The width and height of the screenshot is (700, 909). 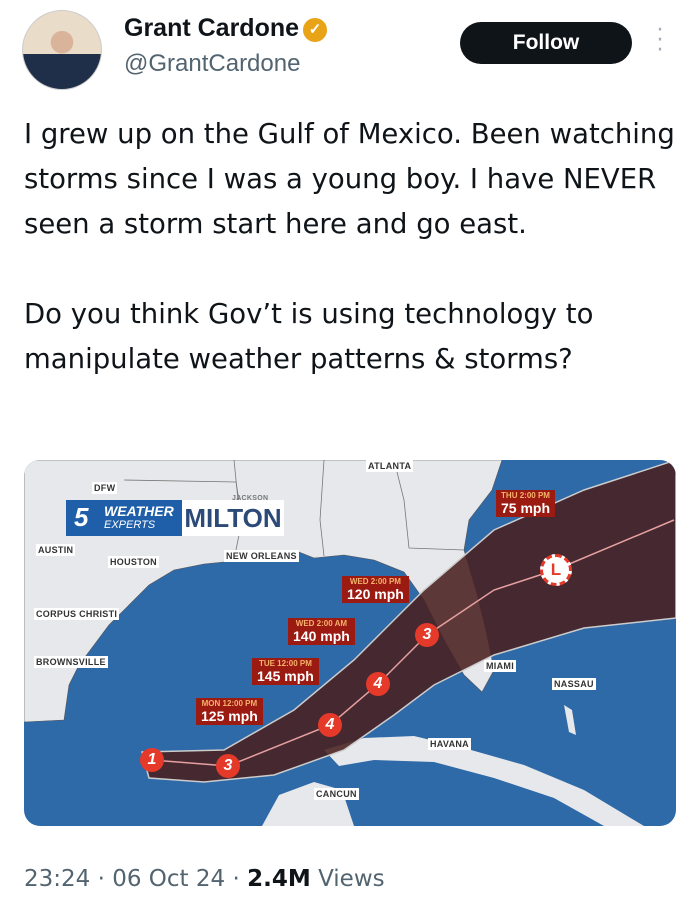 I want to click on views-count: 2.4M, so click(x=279, y=879).